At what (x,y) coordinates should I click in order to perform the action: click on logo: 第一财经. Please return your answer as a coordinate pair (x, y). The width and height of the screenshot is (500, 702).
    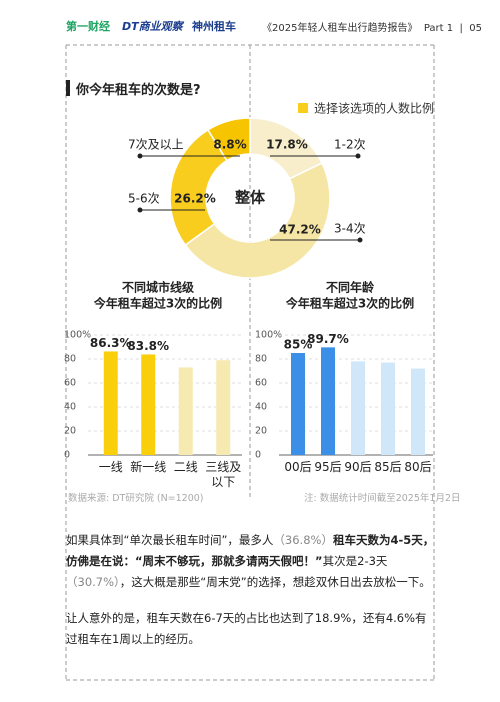
    Looking at the image, I should click on (88, 26).